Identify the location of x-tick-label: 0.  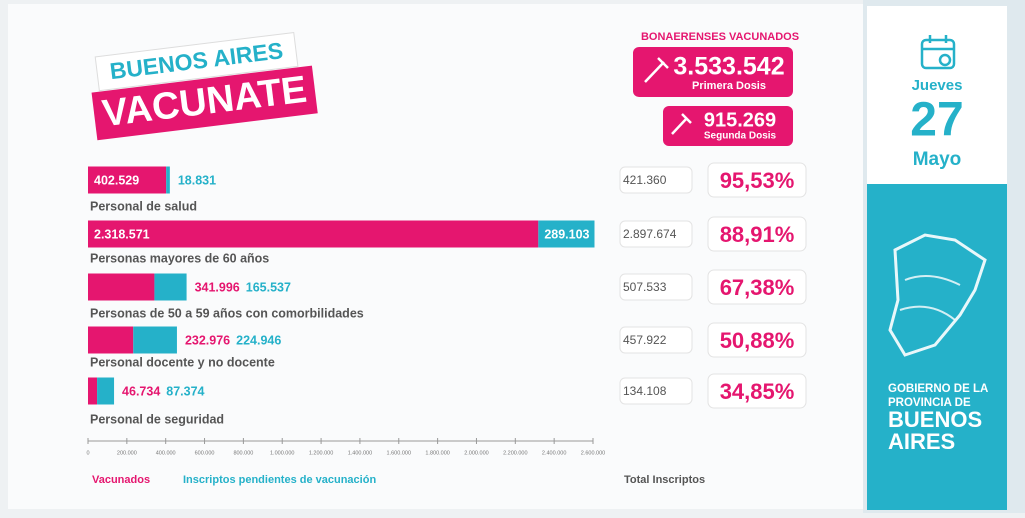
(87, 453).